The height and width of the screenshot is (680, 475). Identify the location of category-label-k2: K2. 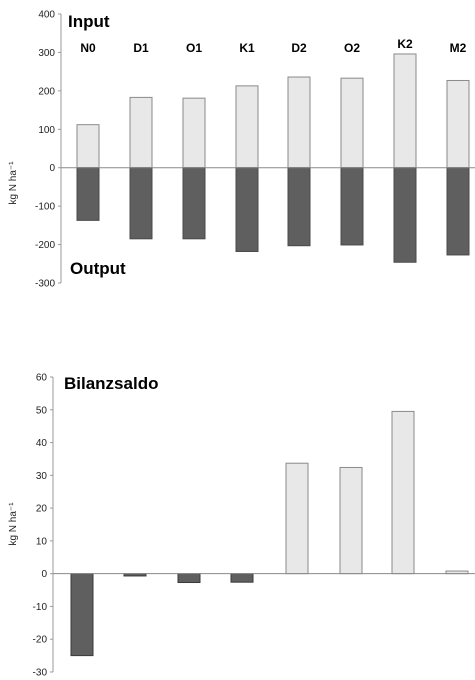
(405, 44).